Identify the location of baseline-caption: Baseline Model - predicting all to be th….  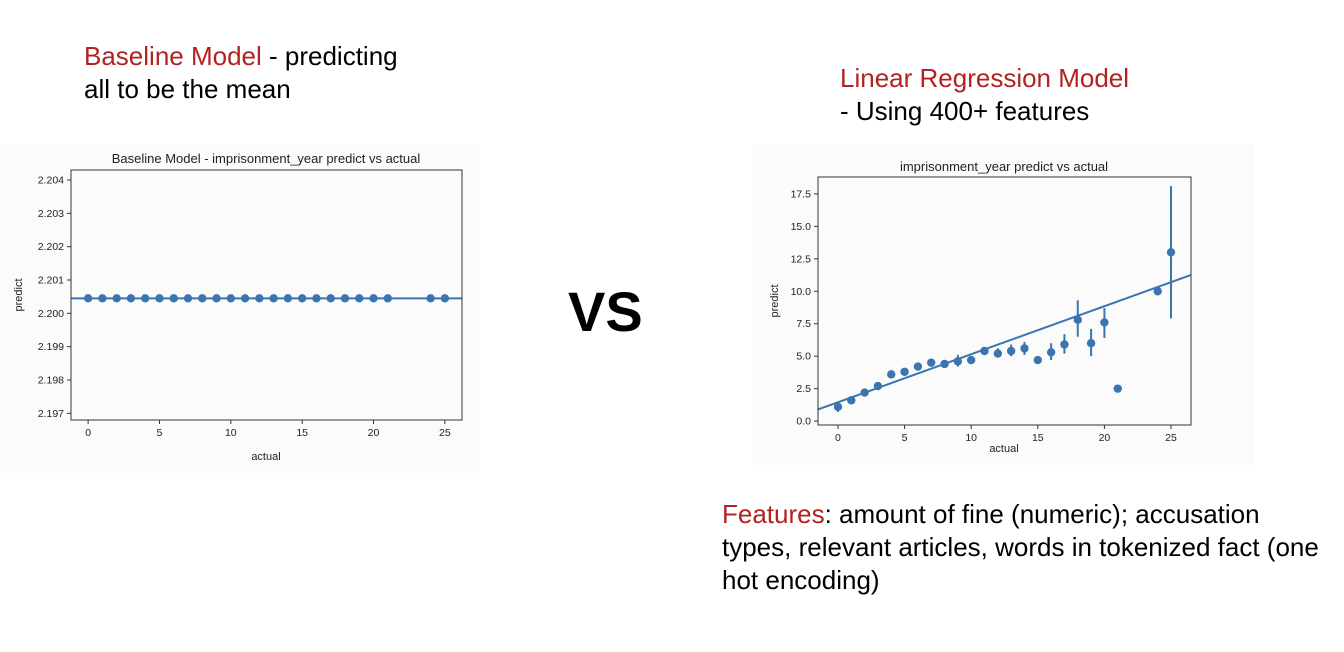
(244, 73).